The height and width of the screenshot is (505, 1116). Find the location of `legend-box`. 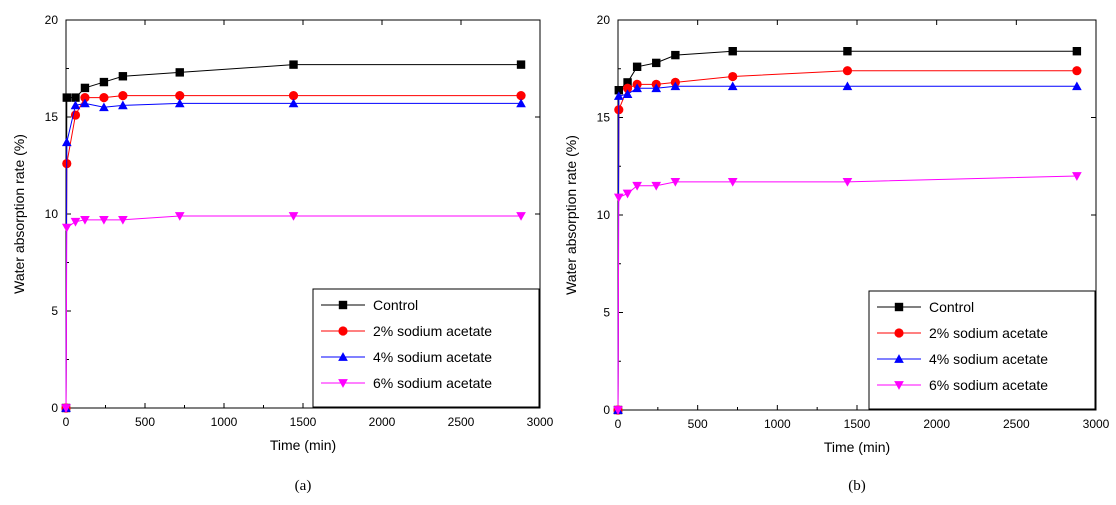

legend-box is located at coordinates (982, 350).